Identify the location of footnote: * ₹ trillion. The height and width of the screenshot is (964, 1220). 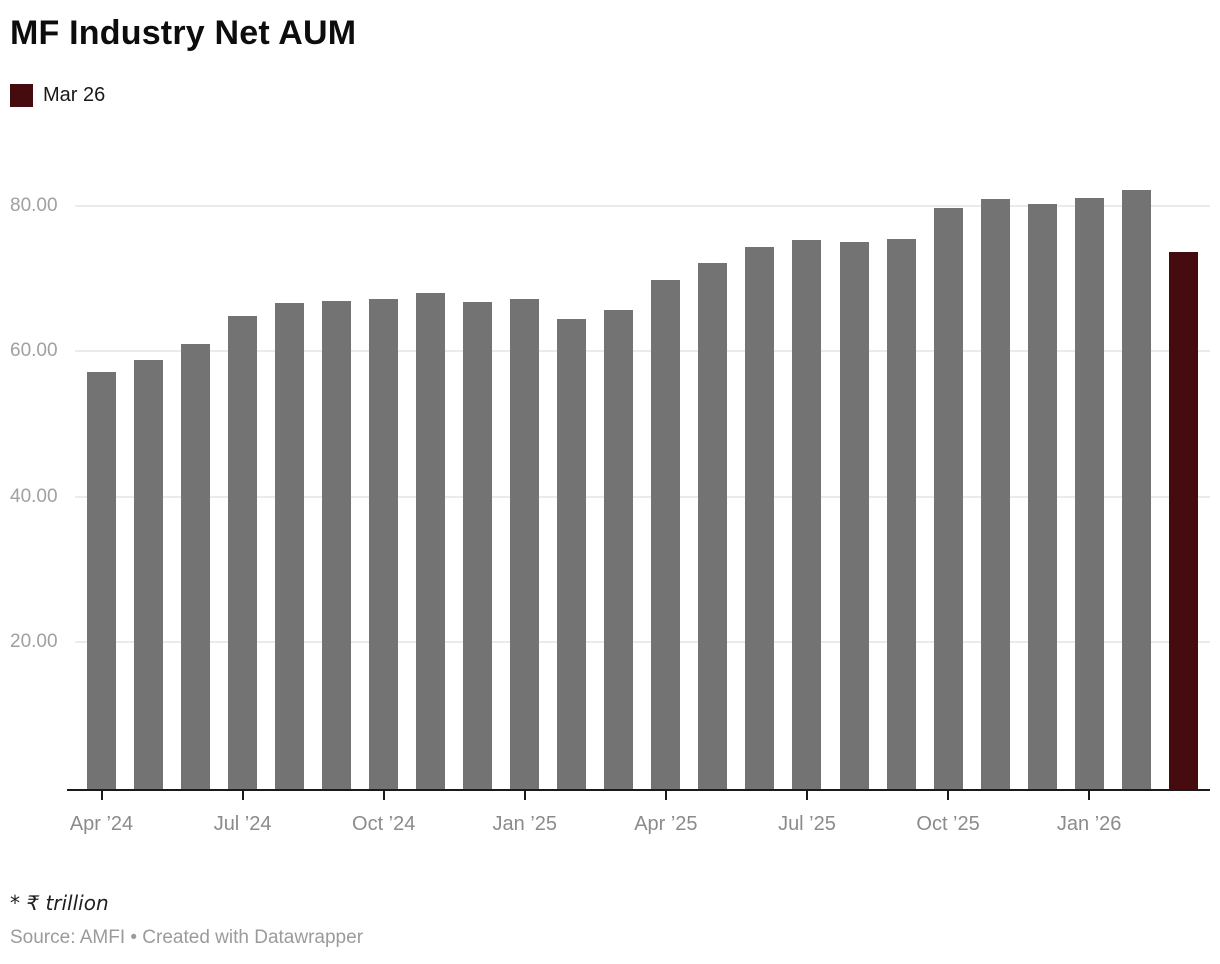
(59, 903).